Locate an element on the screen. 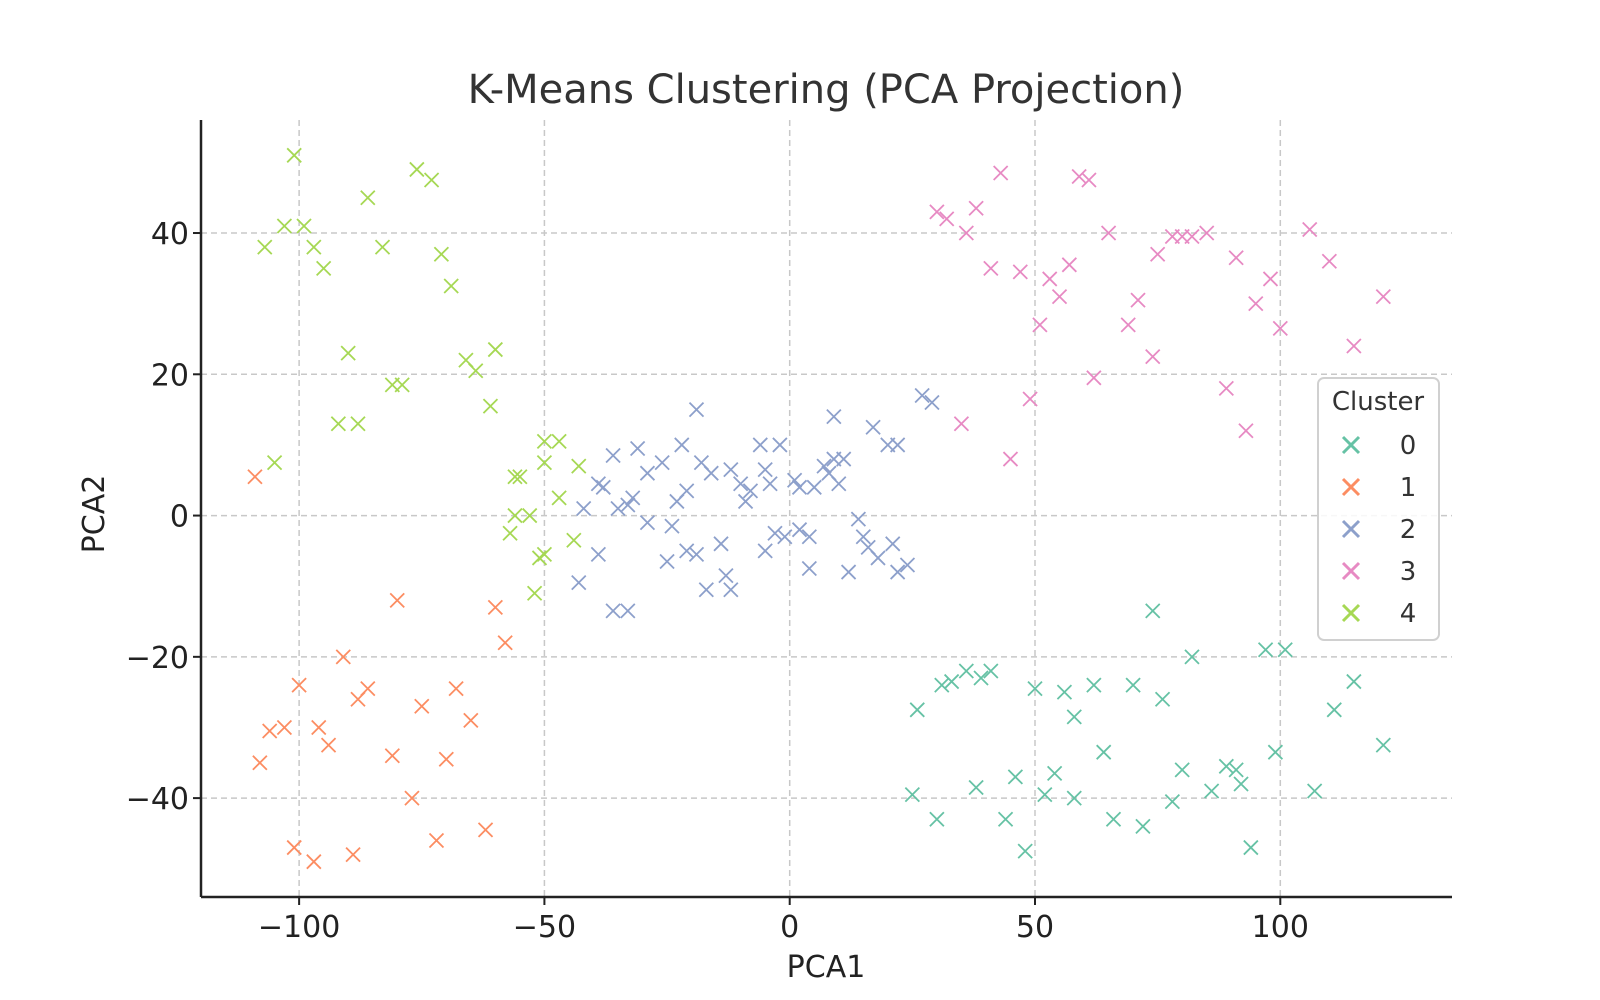  legend-label: 0 is located at coordinates (1408, 446).